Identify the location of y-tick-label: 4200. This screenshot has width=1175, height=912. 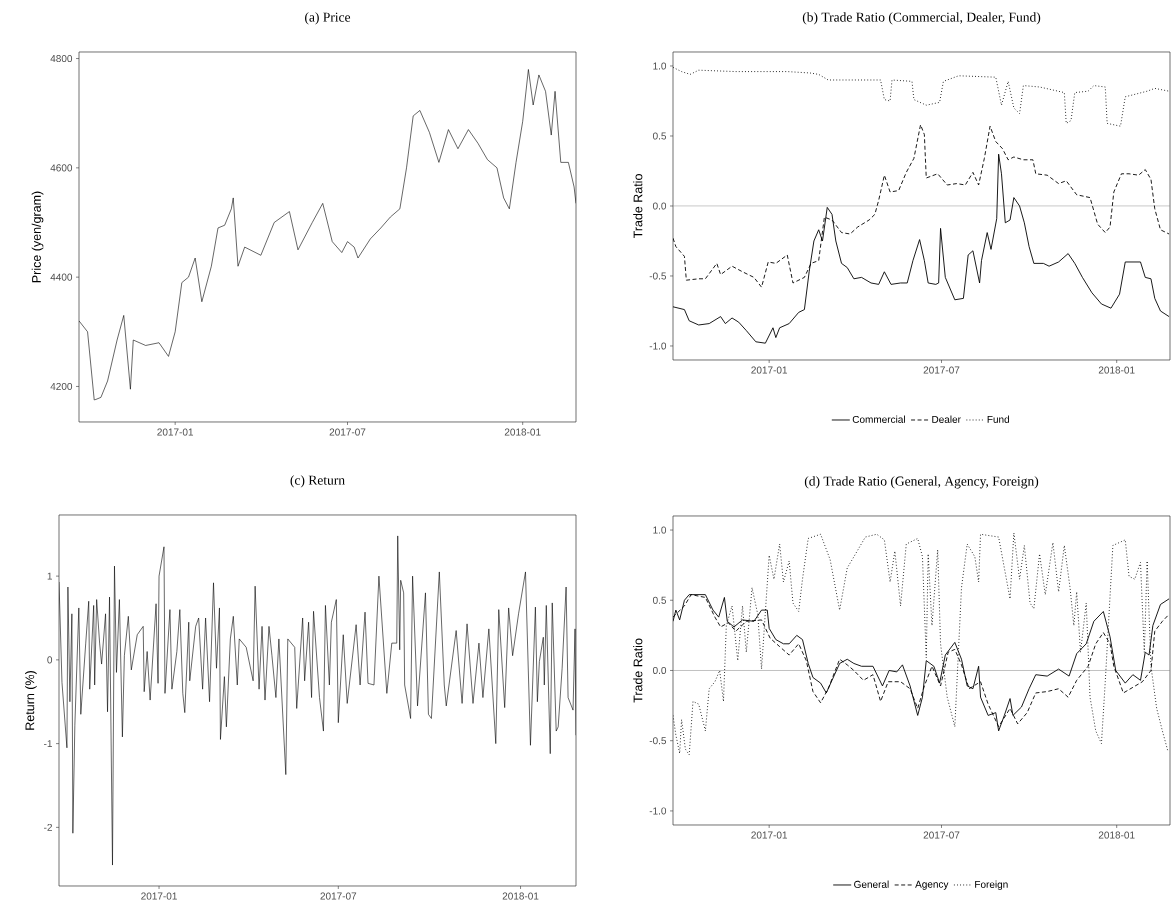
(61, 386).